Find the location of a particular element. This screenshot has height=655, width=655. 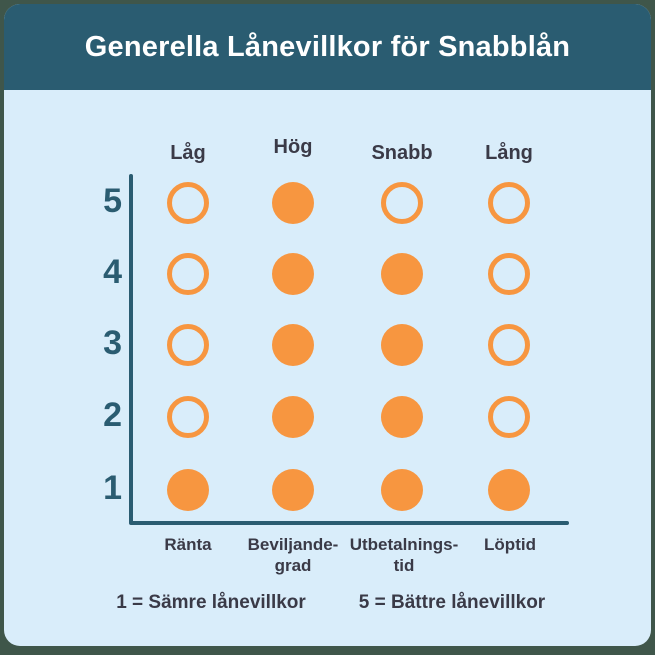

y-tick-3: 3 is located at coordinates (112, 342).